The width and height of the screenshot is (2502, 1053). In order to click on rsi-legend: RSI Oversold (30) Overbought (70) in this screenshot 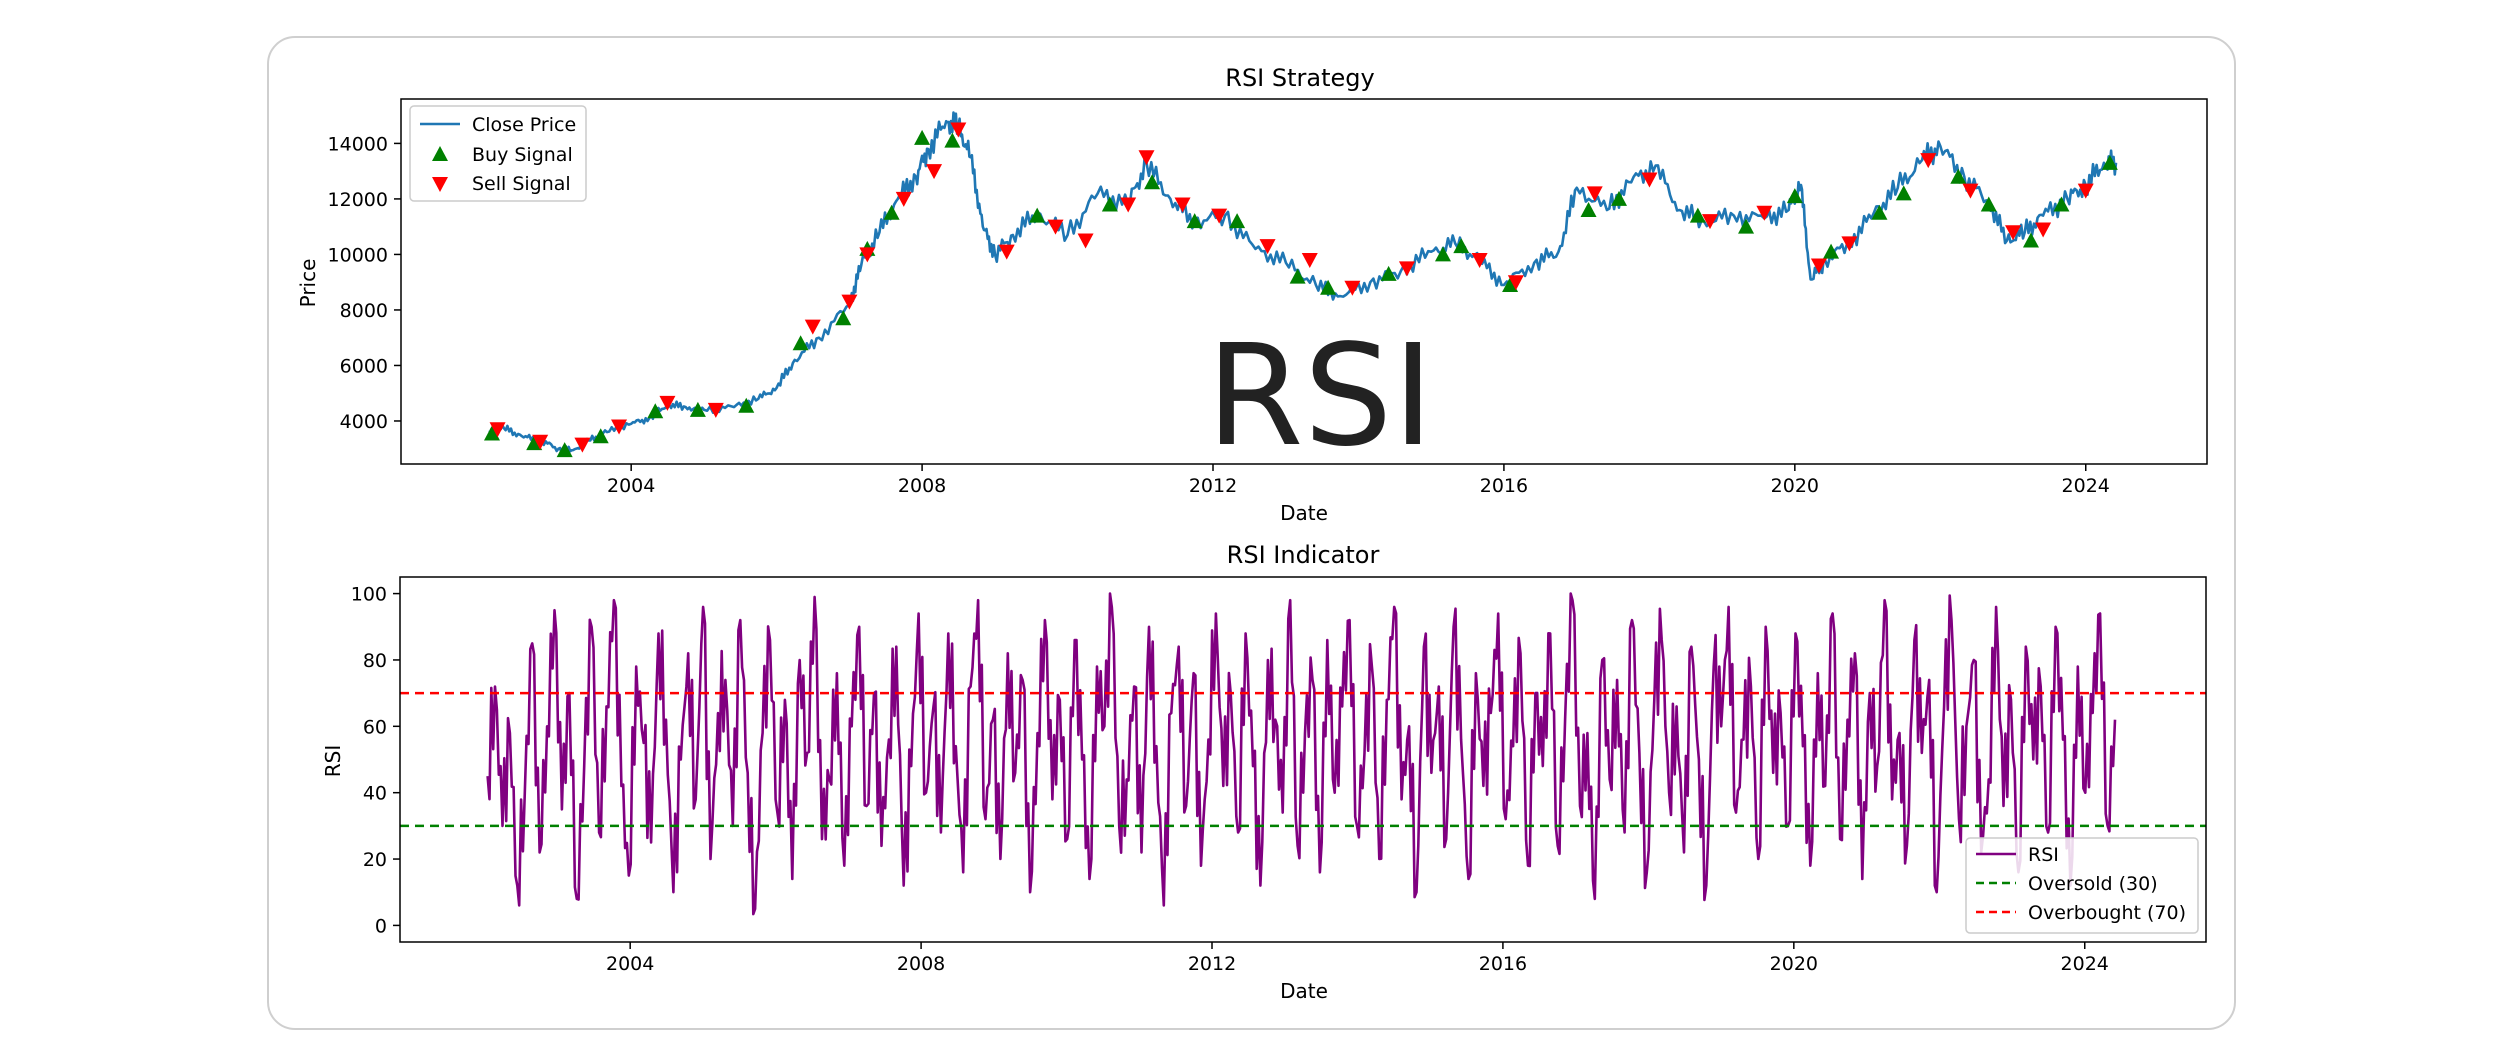, I will do `click(2082, 885)`.